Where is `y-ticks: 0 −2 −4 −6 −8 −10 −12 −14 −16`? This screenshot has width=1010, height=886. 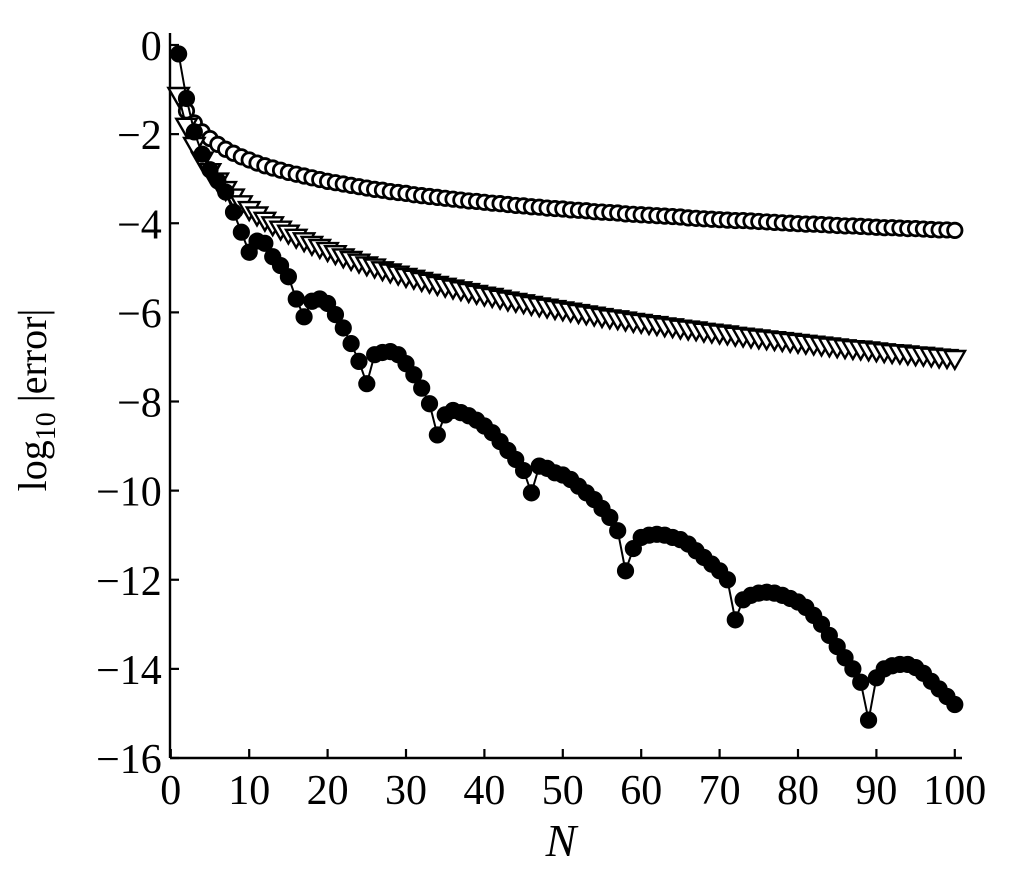
y-ticks: 0 −2 −4 −6 −8 −10 −12 −14 −16 is located at coordinates (137, 403).